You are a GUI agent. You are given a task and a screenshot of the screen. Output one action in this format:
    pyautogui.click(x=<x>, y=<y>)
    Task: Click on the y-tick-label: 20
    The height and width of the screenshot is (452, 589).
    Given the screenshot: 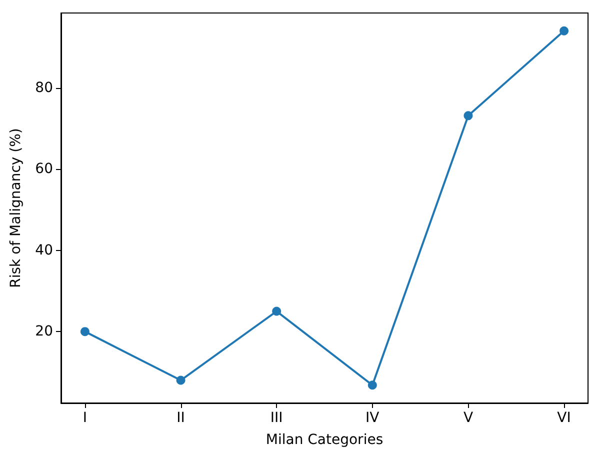 What is the action you would take?
    pyautogui.click(x=44, y=332)
    